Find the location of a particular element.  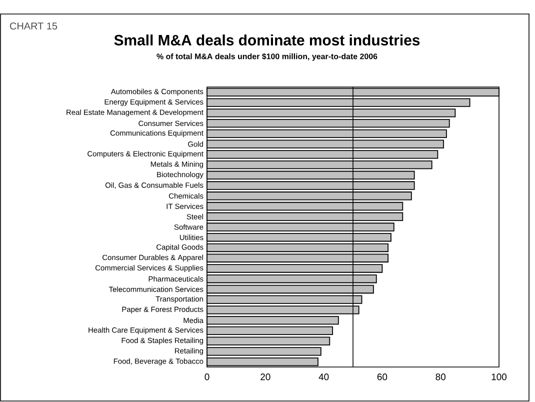

x-tick-label: 100 is located at coordinates (499, 377).